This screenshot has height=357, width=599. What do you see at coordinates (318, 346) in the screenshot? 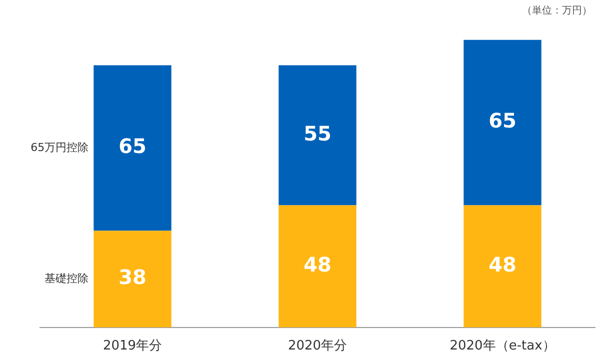
I see `x-tick-label: 2020年分` at bounding box center [318, 346].